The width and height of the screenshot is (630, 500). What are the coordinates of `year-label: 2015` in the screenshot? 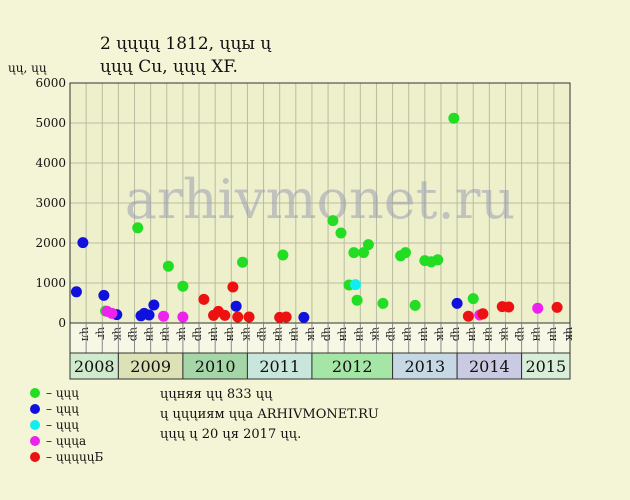 It's located at (545, 366).